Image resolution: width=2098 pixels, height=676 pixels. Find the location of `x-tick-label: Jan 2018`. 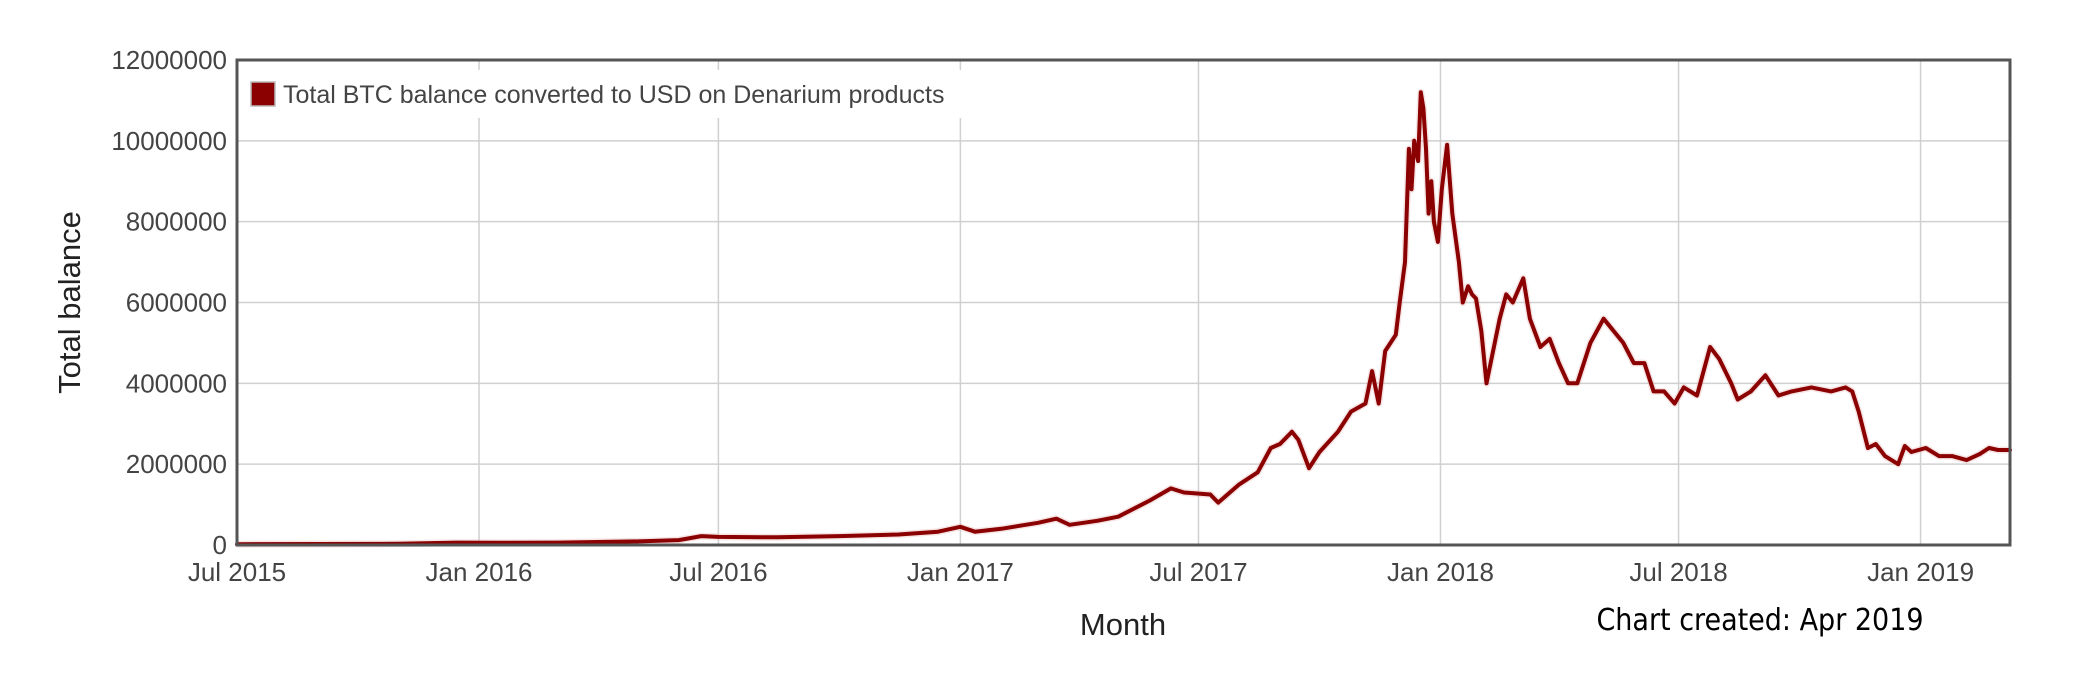

x-tick-label: Jan 2018 is located at coordinates (1440, 572).